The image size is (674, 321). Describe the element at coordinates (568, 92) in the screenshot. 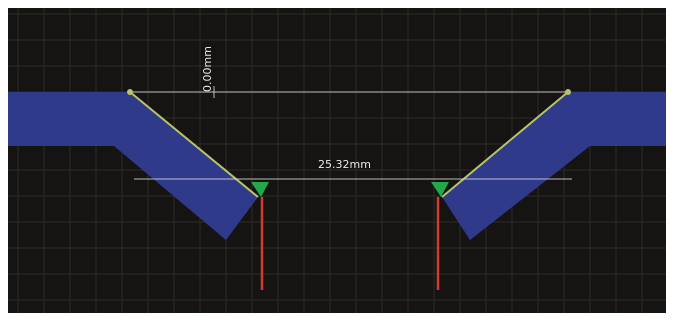

I see `right-vertex-handle` at that location.